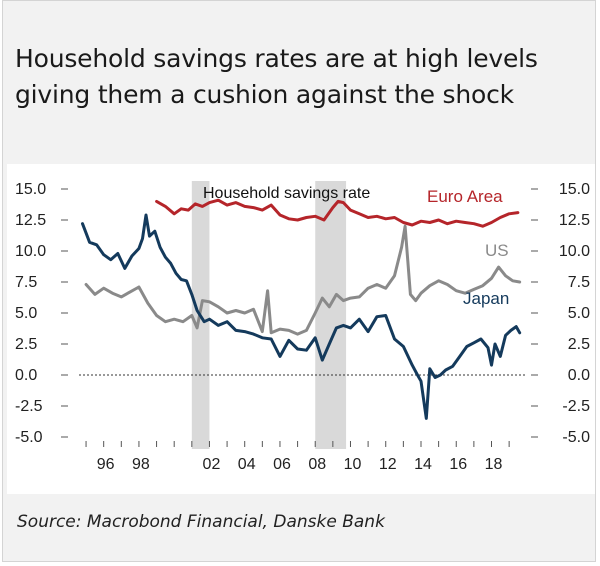 The width and height of the screenshot is (600, 566). What do you see at coordinates (201, 522) in the screenshot?
I see `source-note: Source: Macrobond Financial, Danske Bank` at bounding box center [201, 522].